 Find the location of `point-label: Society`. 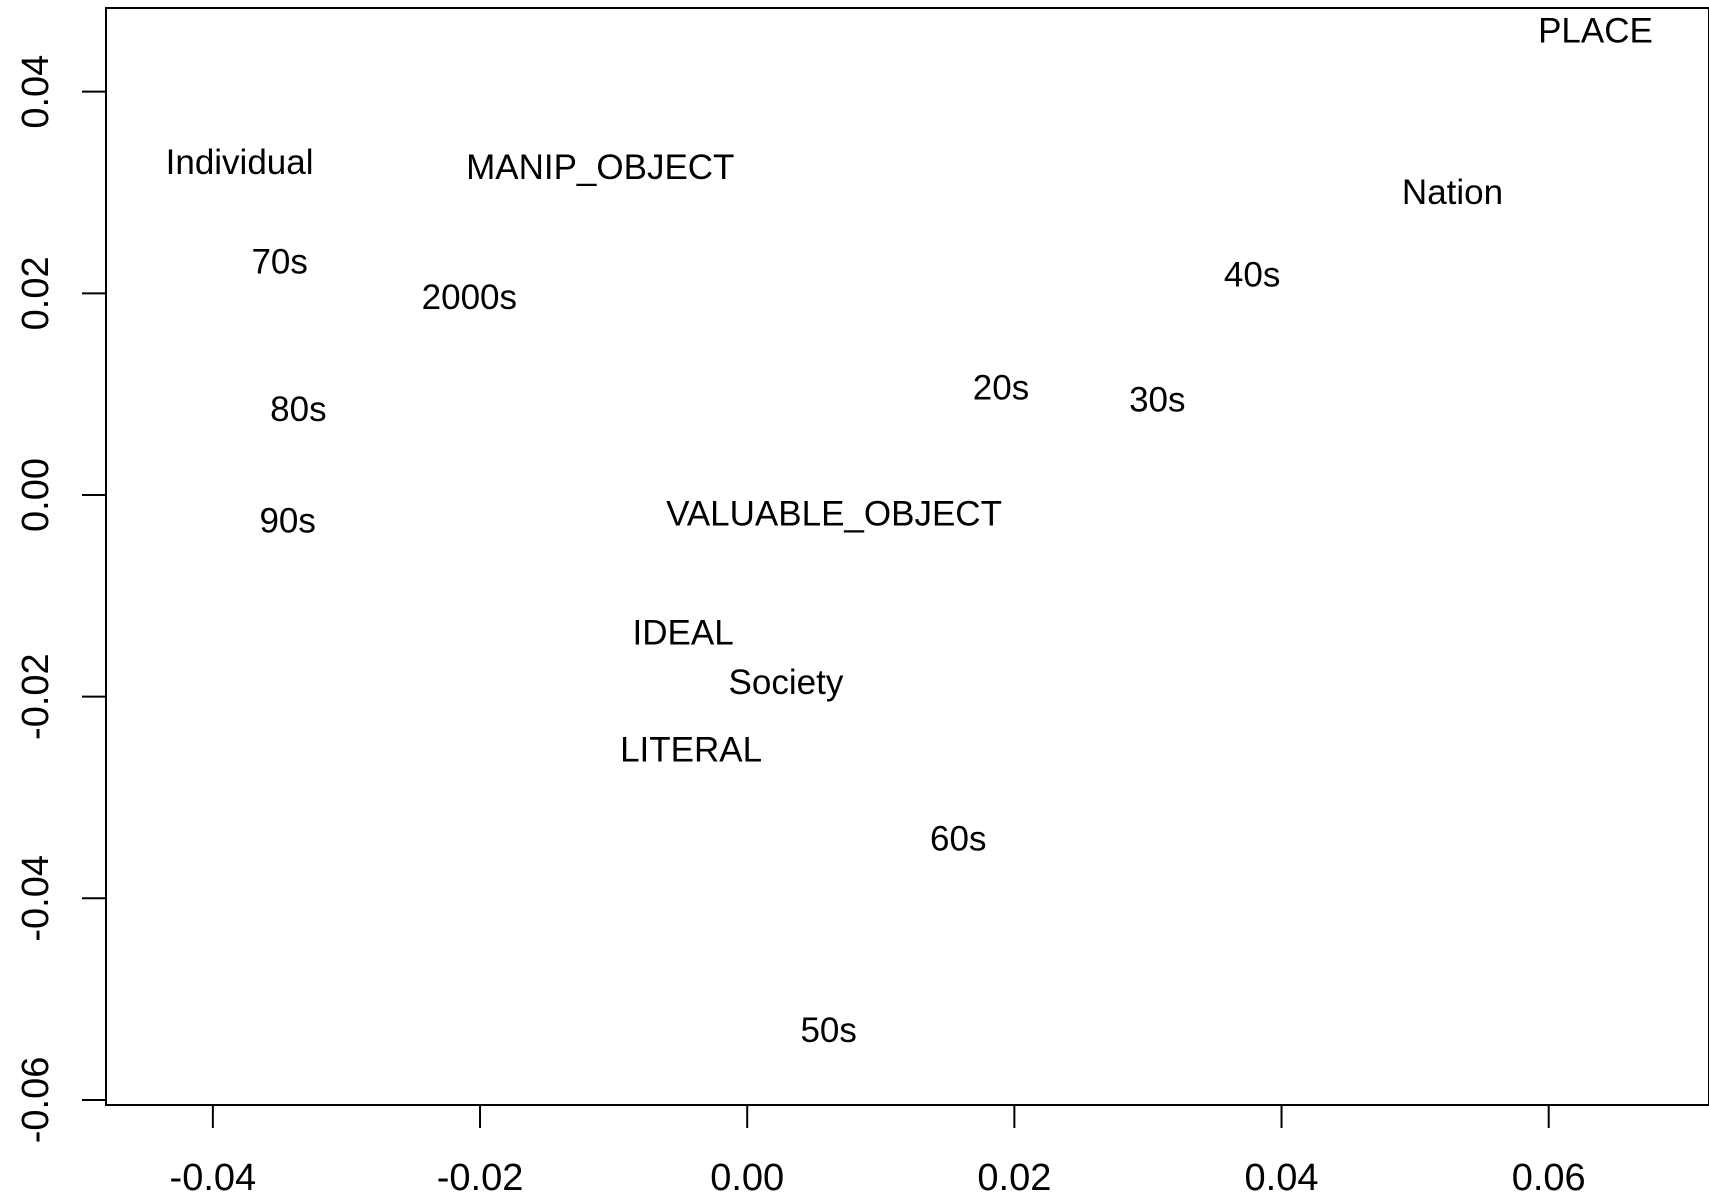

point-label: Society is located at coordinates (786, 682).